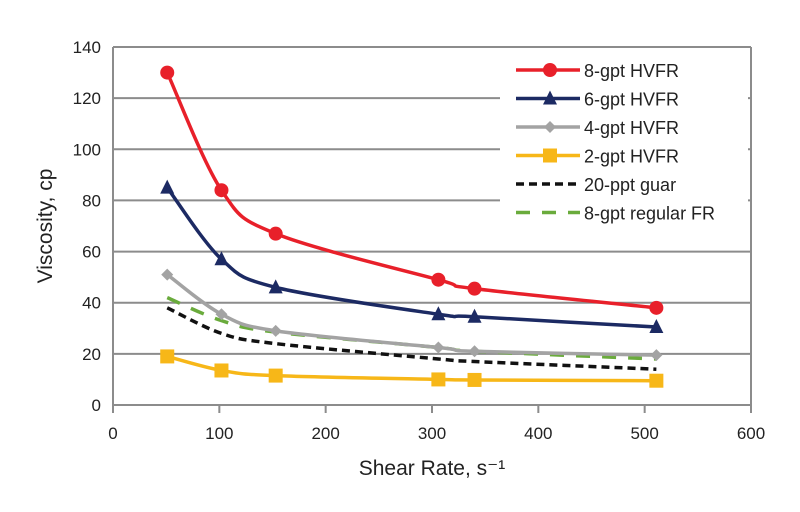  I want to click on series-2-gpt-hvfr, so click(412, 368).